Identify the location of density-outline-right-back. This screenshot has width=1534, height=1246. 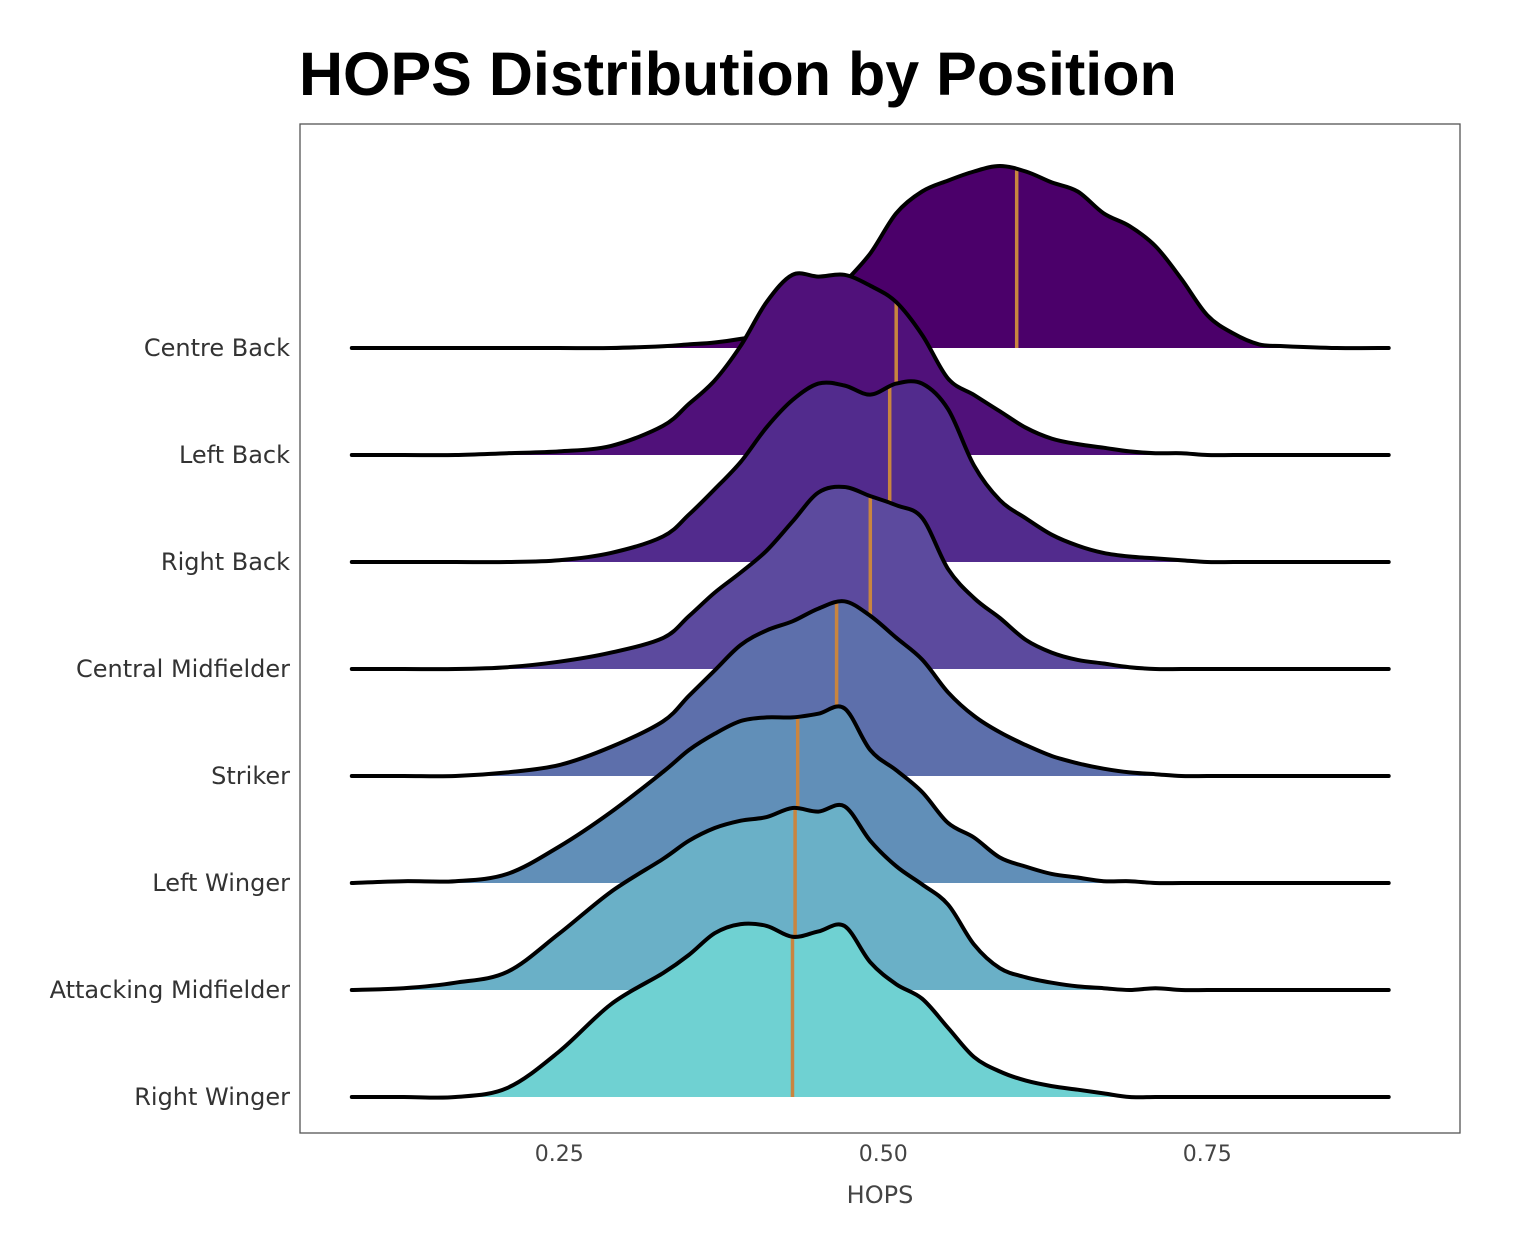
(870, 472).